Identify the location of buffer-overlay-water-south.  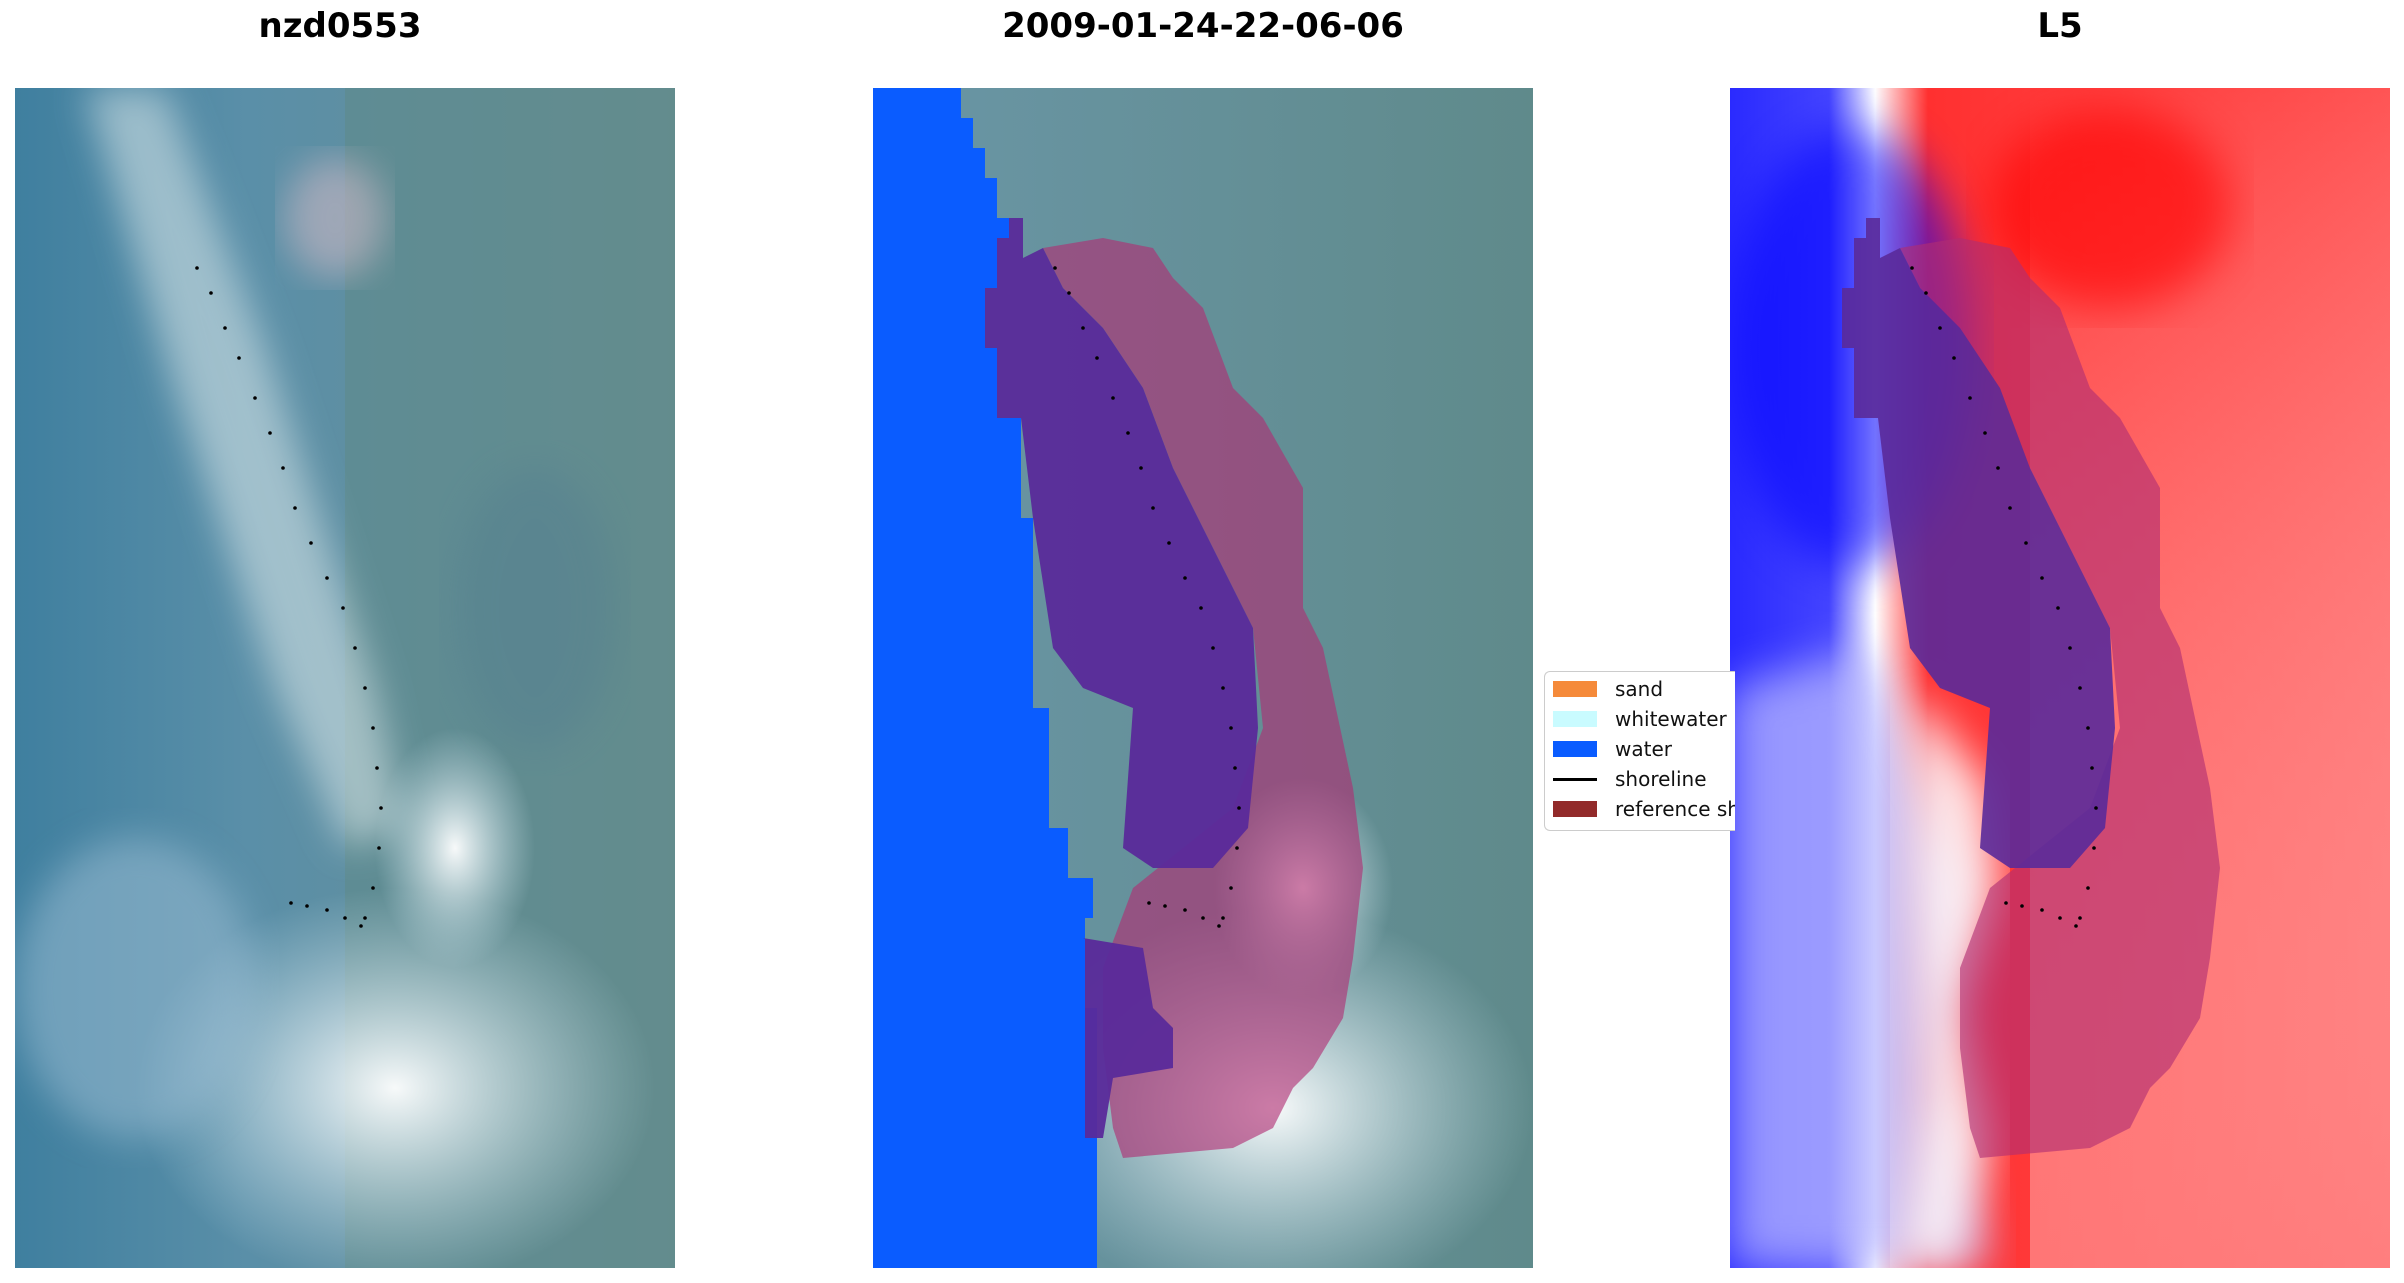
(1128, 1038).